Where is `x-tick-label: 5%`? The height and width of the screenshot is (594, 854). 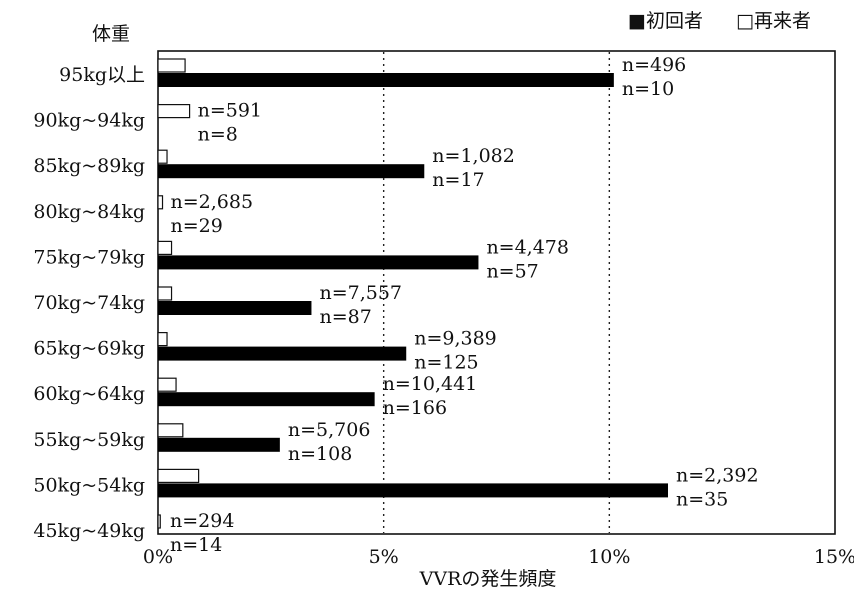 x-tick-label: 5% is located at coordinates (384, 557).